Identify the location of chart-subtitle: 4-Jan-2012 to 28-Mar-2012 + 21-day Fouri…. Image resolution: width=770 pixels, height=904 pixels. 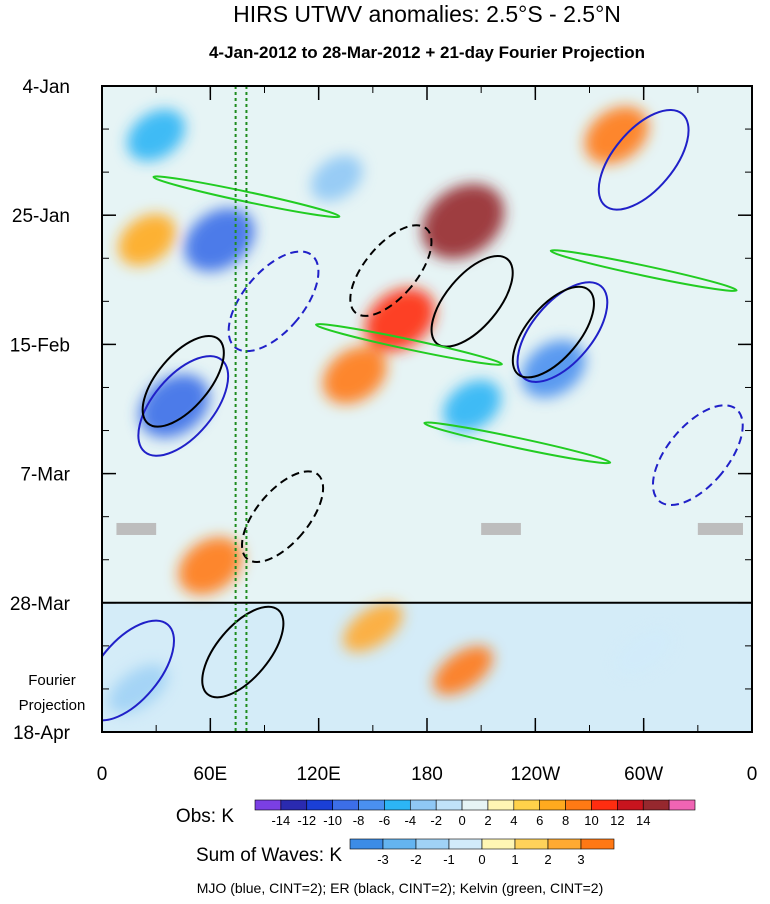
(427, 52).